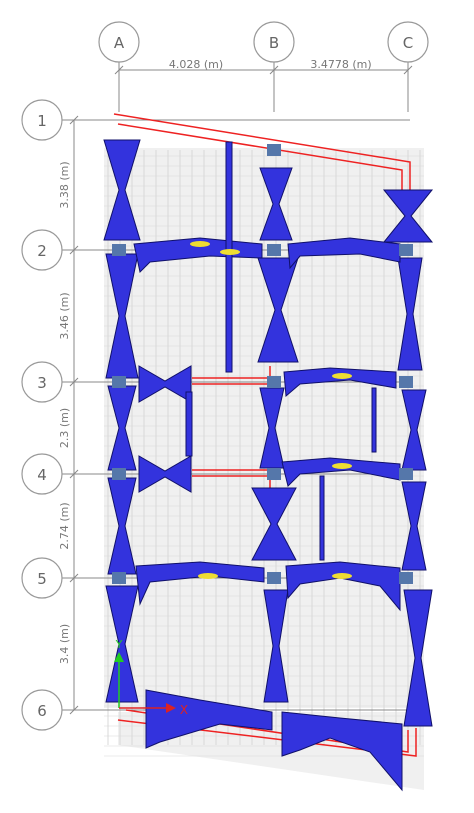  I want to click on moment-bowtie-c5, so click(418, 658).